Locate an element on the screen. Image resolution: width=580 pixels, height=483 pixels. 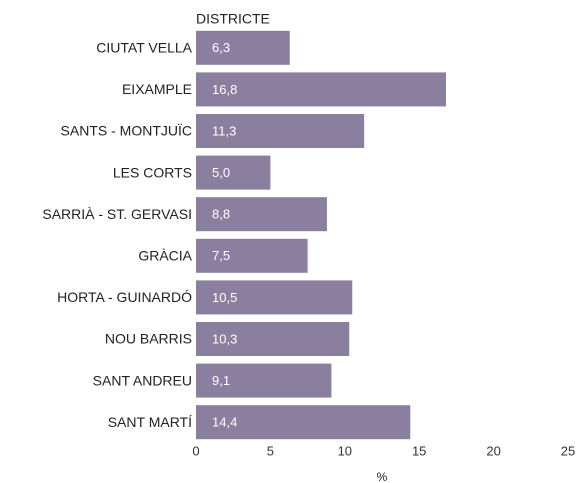
x-tick-label: 0 is located at coordinates (195, 450).